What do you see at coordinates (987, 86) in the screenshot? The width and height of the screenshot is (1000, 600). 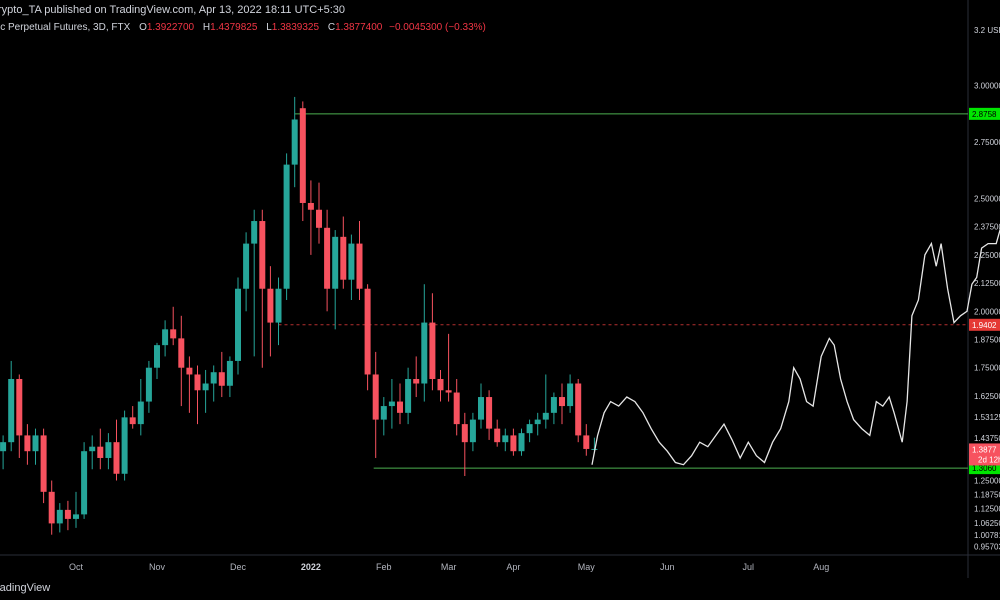 I see `price-tick-label: 3.00000` at bounding box center [987, 86].